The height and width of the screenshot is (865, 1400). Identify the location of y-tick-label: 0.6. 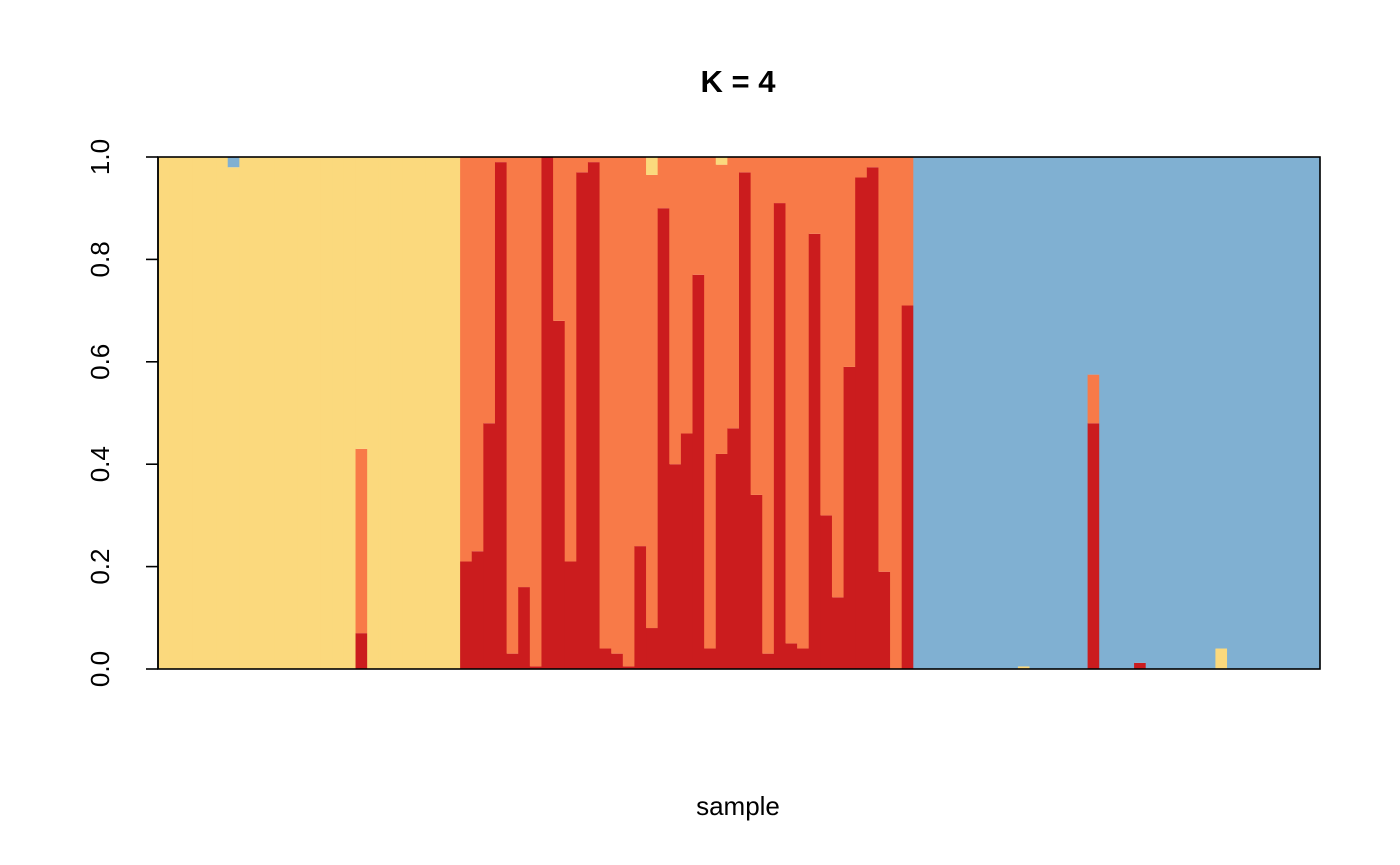
(100, 362).